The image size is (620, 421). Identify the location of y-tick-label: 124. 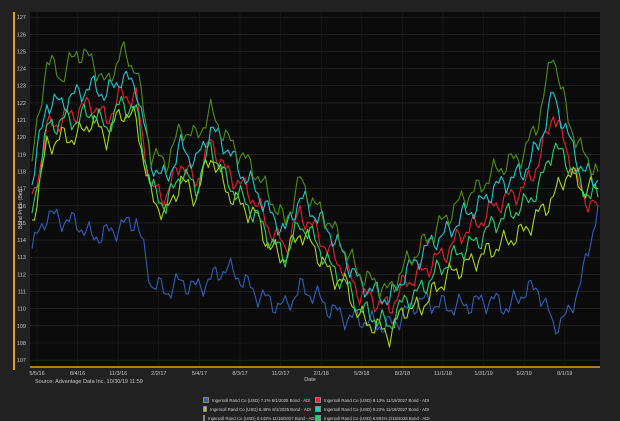
(21, 70).